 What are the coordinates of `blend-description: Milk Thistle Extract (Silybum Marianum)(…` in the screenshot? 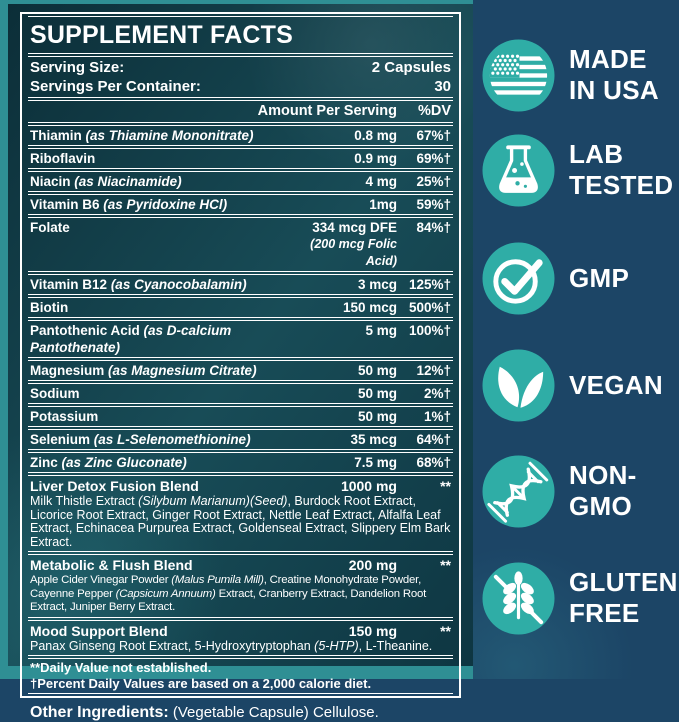 It's located at (240, 521).